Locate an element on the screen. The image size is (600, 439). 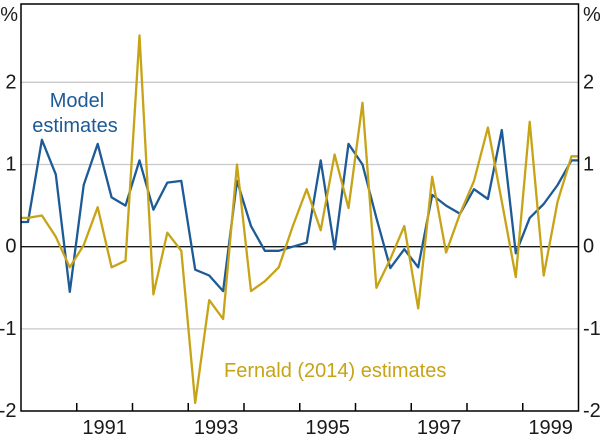
unit-label-top-right: % is located at coordinates (591, 15).